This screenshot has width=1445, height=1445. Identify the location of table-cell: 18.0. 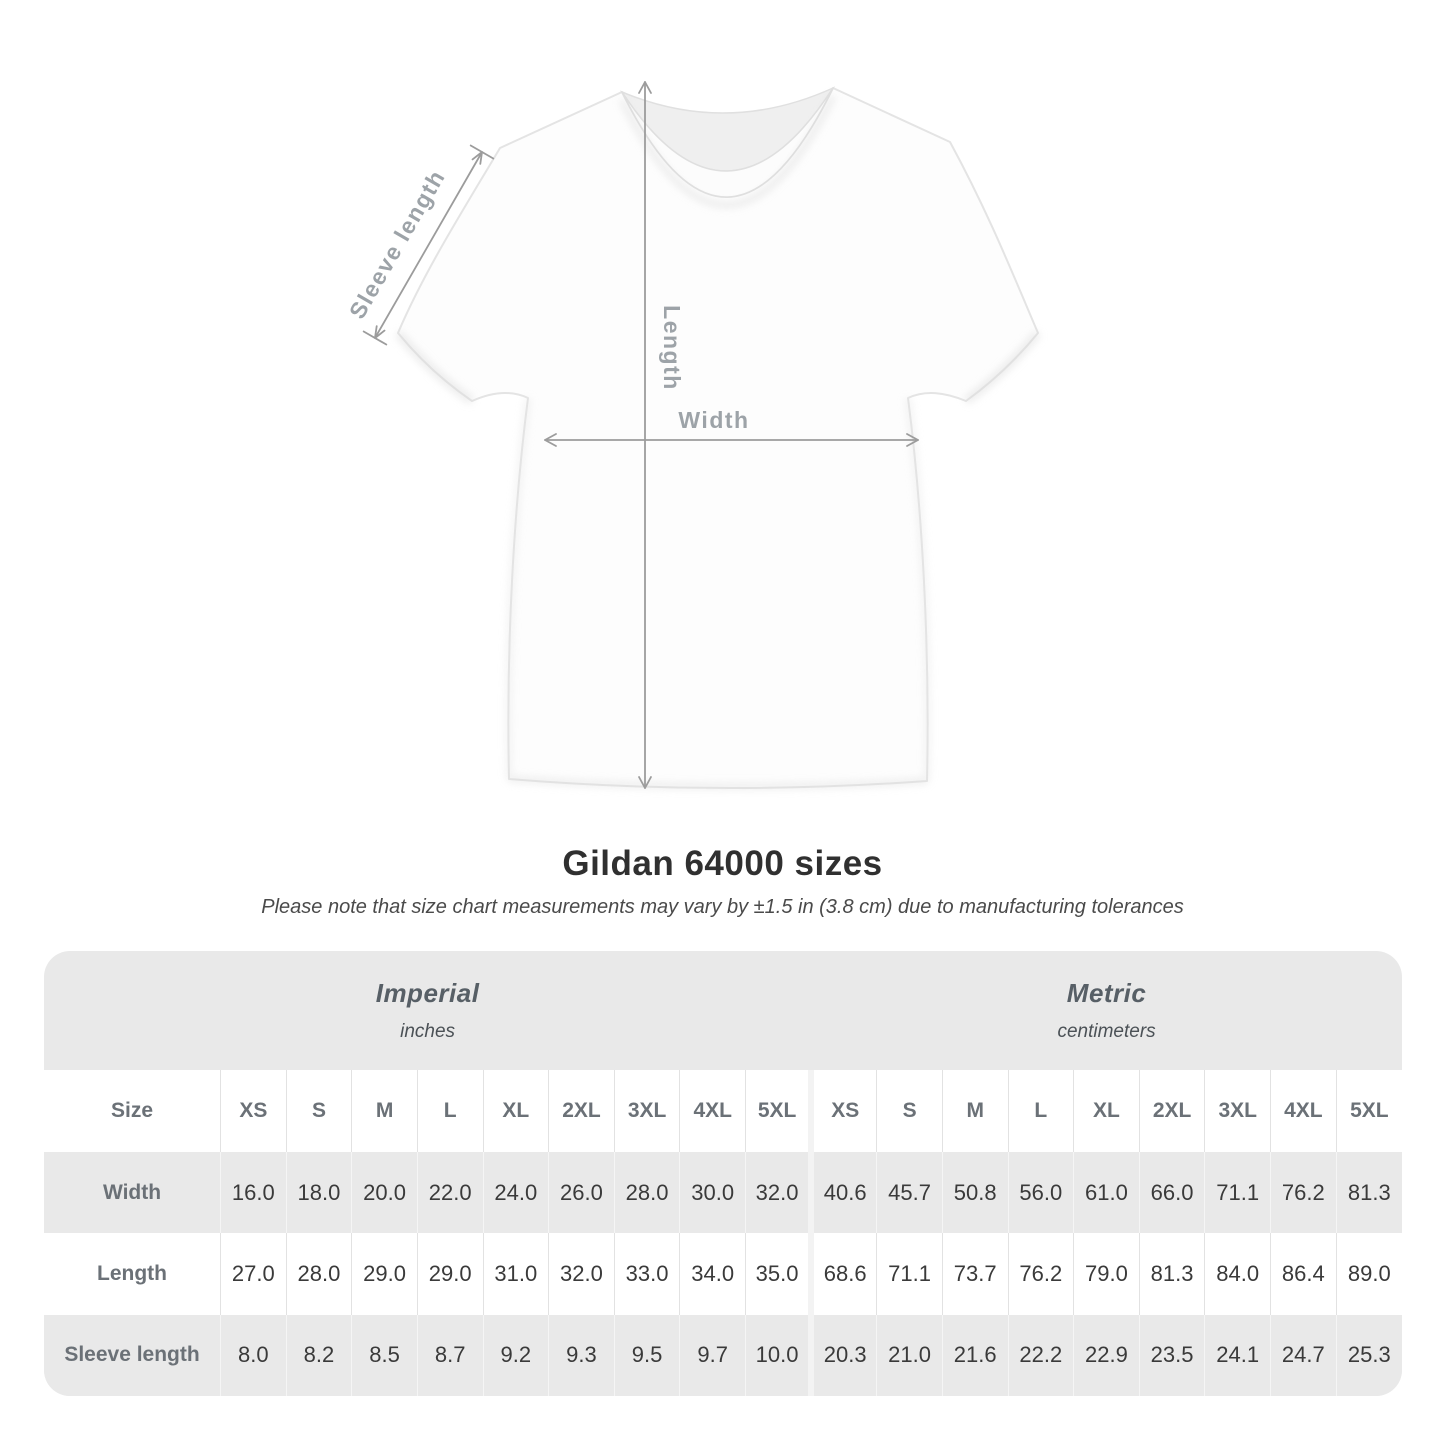
(318, 1193).